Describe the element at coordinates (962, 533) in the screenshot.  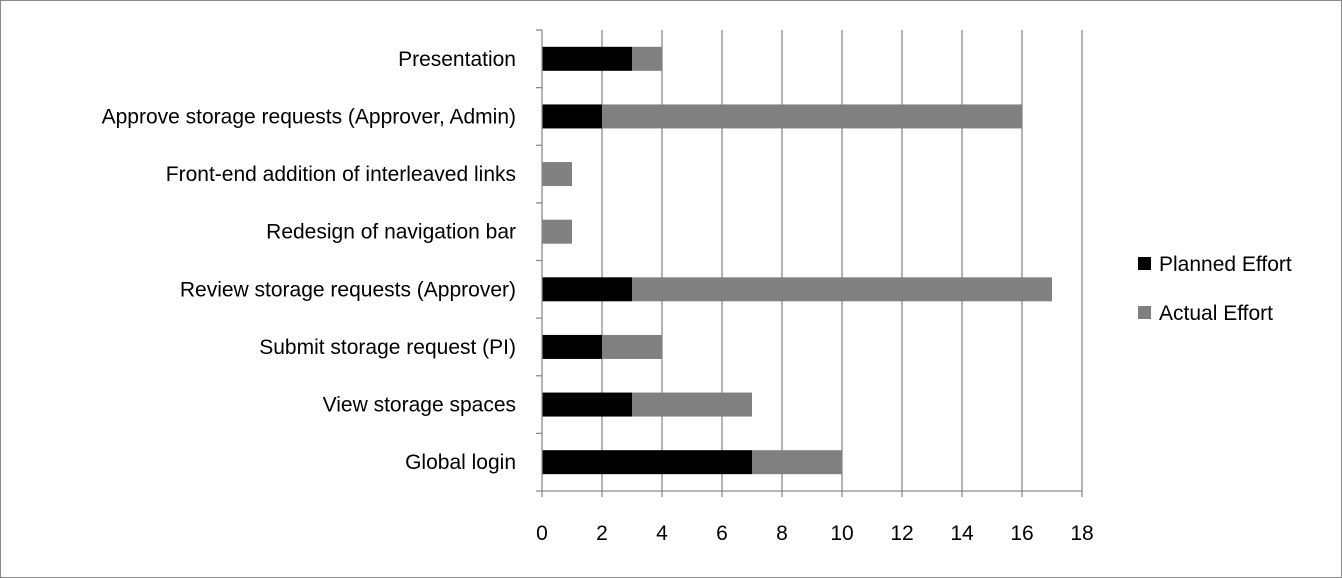
I see `x-tick-label: 14` at that location.